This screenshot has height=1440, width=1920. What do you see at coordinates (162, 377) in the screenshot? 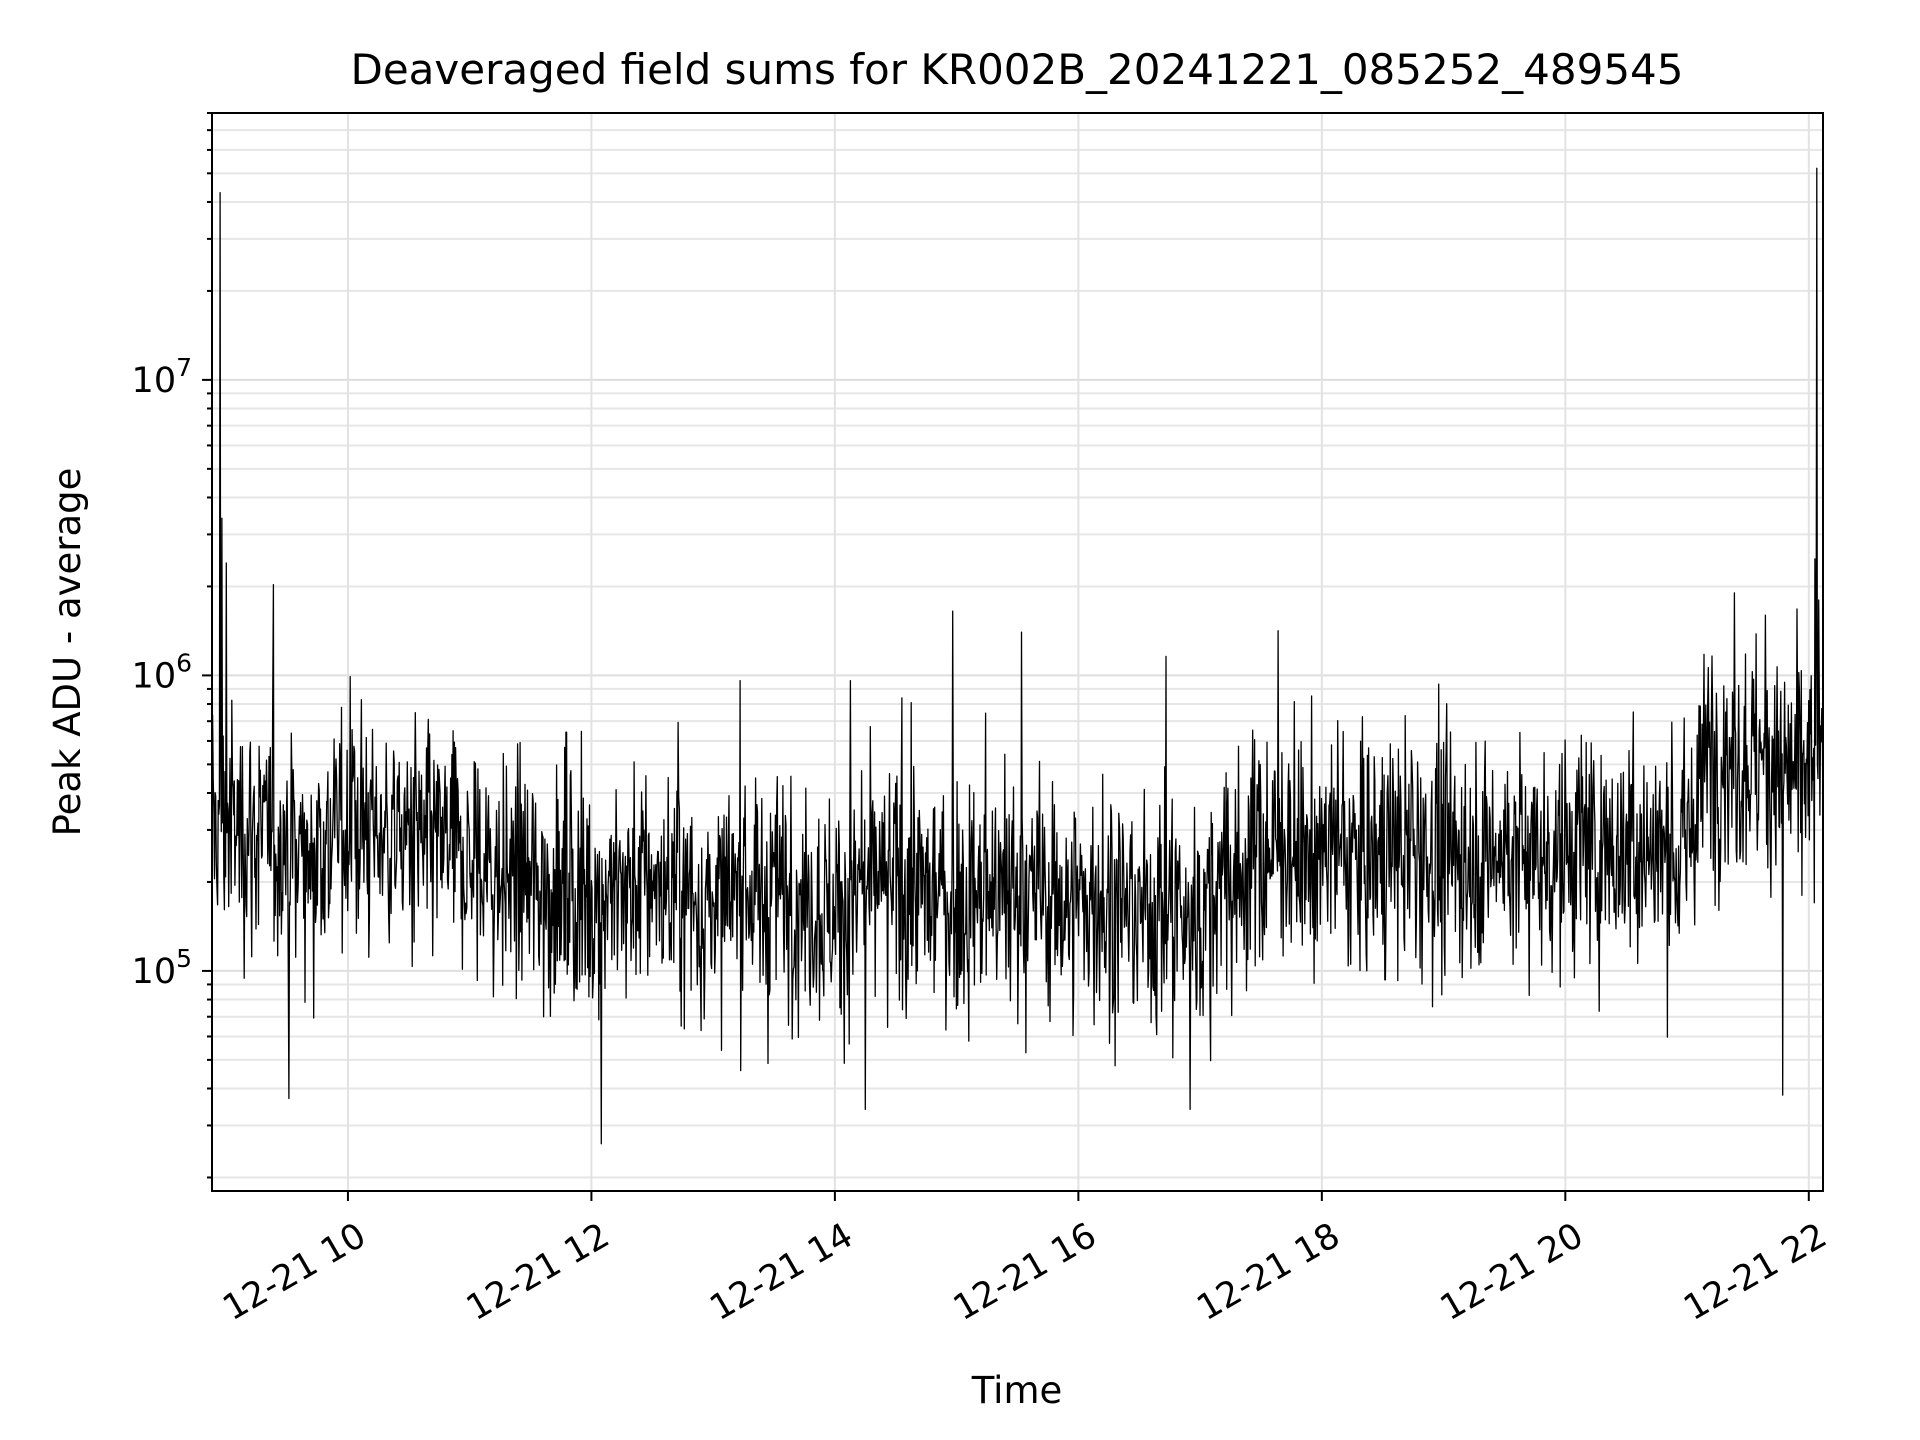
I see `y-tick-label: 10⁷` at bounding box center [162, 377].